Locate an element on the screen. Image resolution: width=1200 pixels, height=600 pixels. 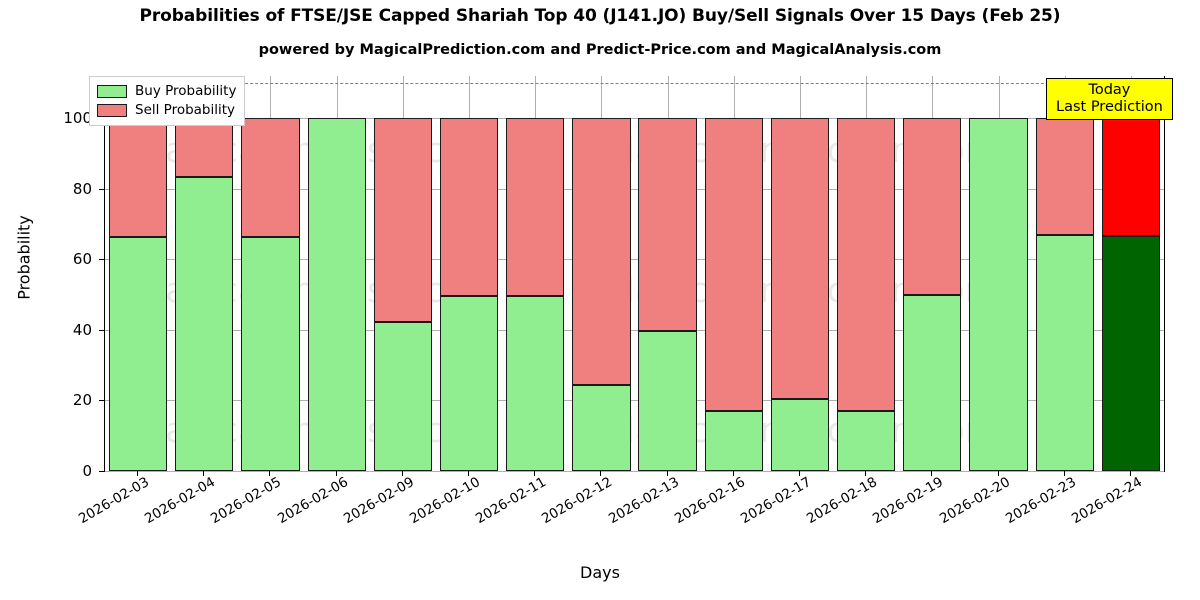
y-tick-label: 100 is located at coordinates (77, 118).